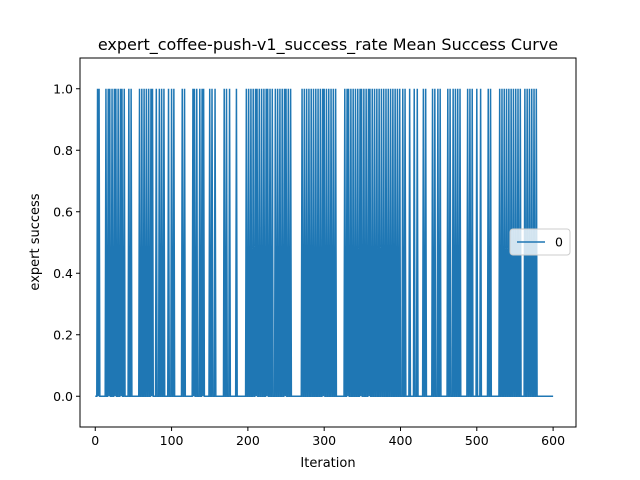  What do you see at coordinates (63, 273) in the screenshot?
I see `y-tick-label-2: 0.4` at bounding box center [63, 273].